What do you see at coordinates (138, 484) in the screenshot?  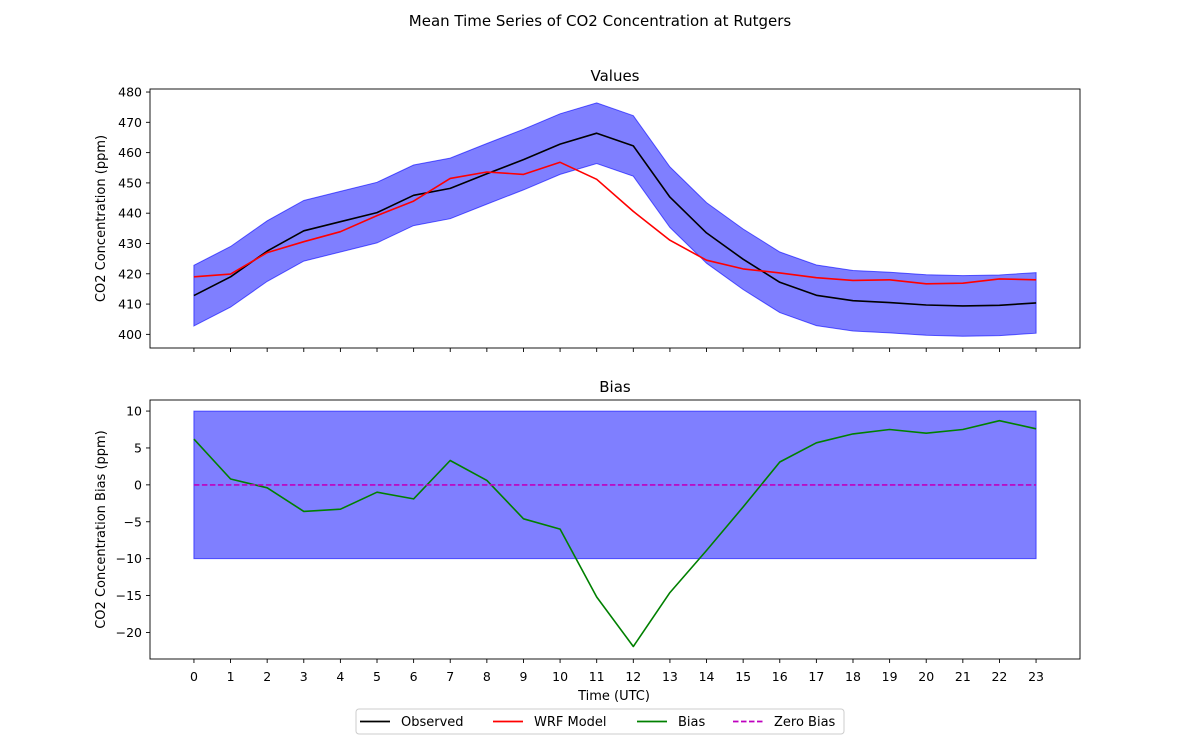 I see `y-tick-label: 0` at bounding box center [138, 484].